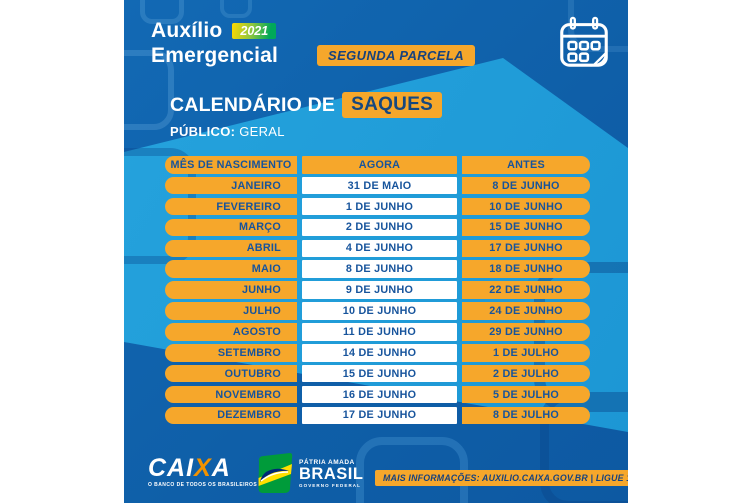 Image resolution: width=754 pixels, height=503 pixels. I want to click on agora-date-cell: 16 DE JUNHO, so click(379, 394).